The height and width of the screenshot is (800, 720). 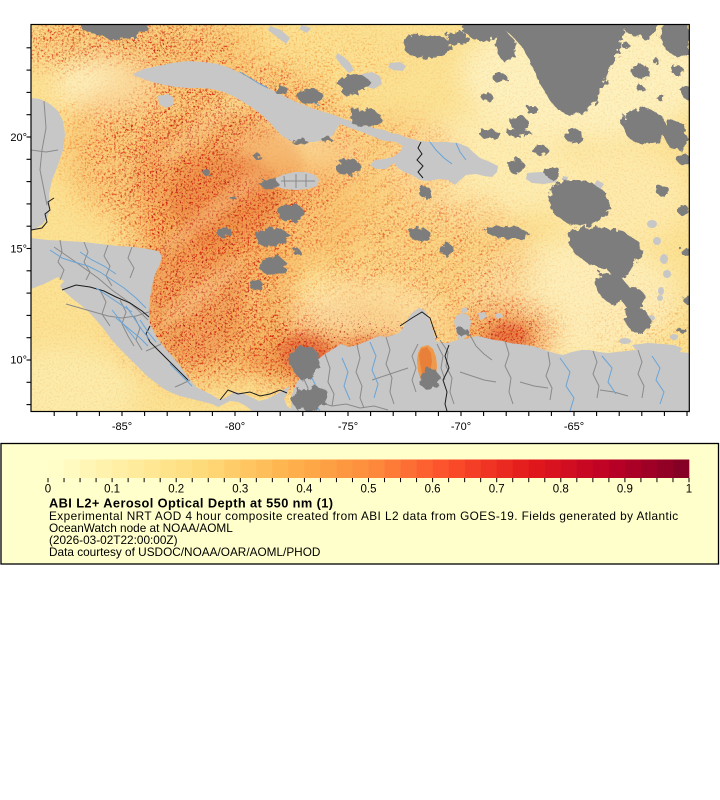 What do you see at coordinates (369, 490) in the screenshot?
I see `svg-text: 0.5` at bounding box center [369, 490].